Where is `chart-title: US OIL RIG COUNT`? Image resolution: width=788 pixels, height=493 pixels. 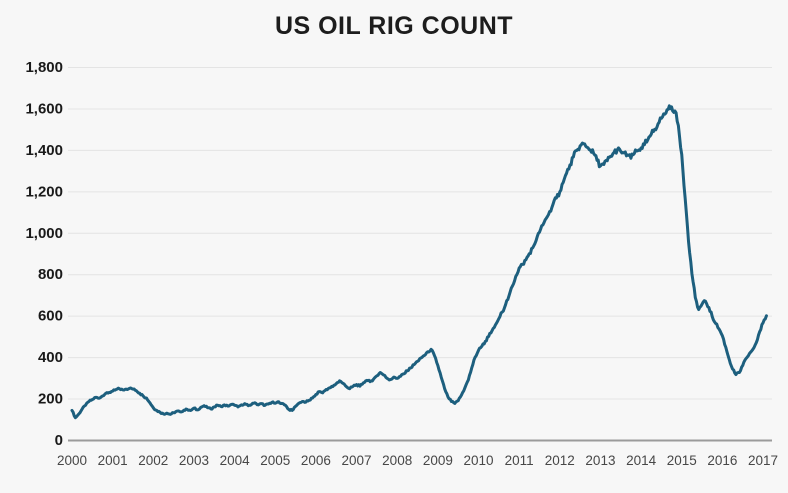 chart-title: US OIL RIG COUNT is located at coordinates (394, 26).